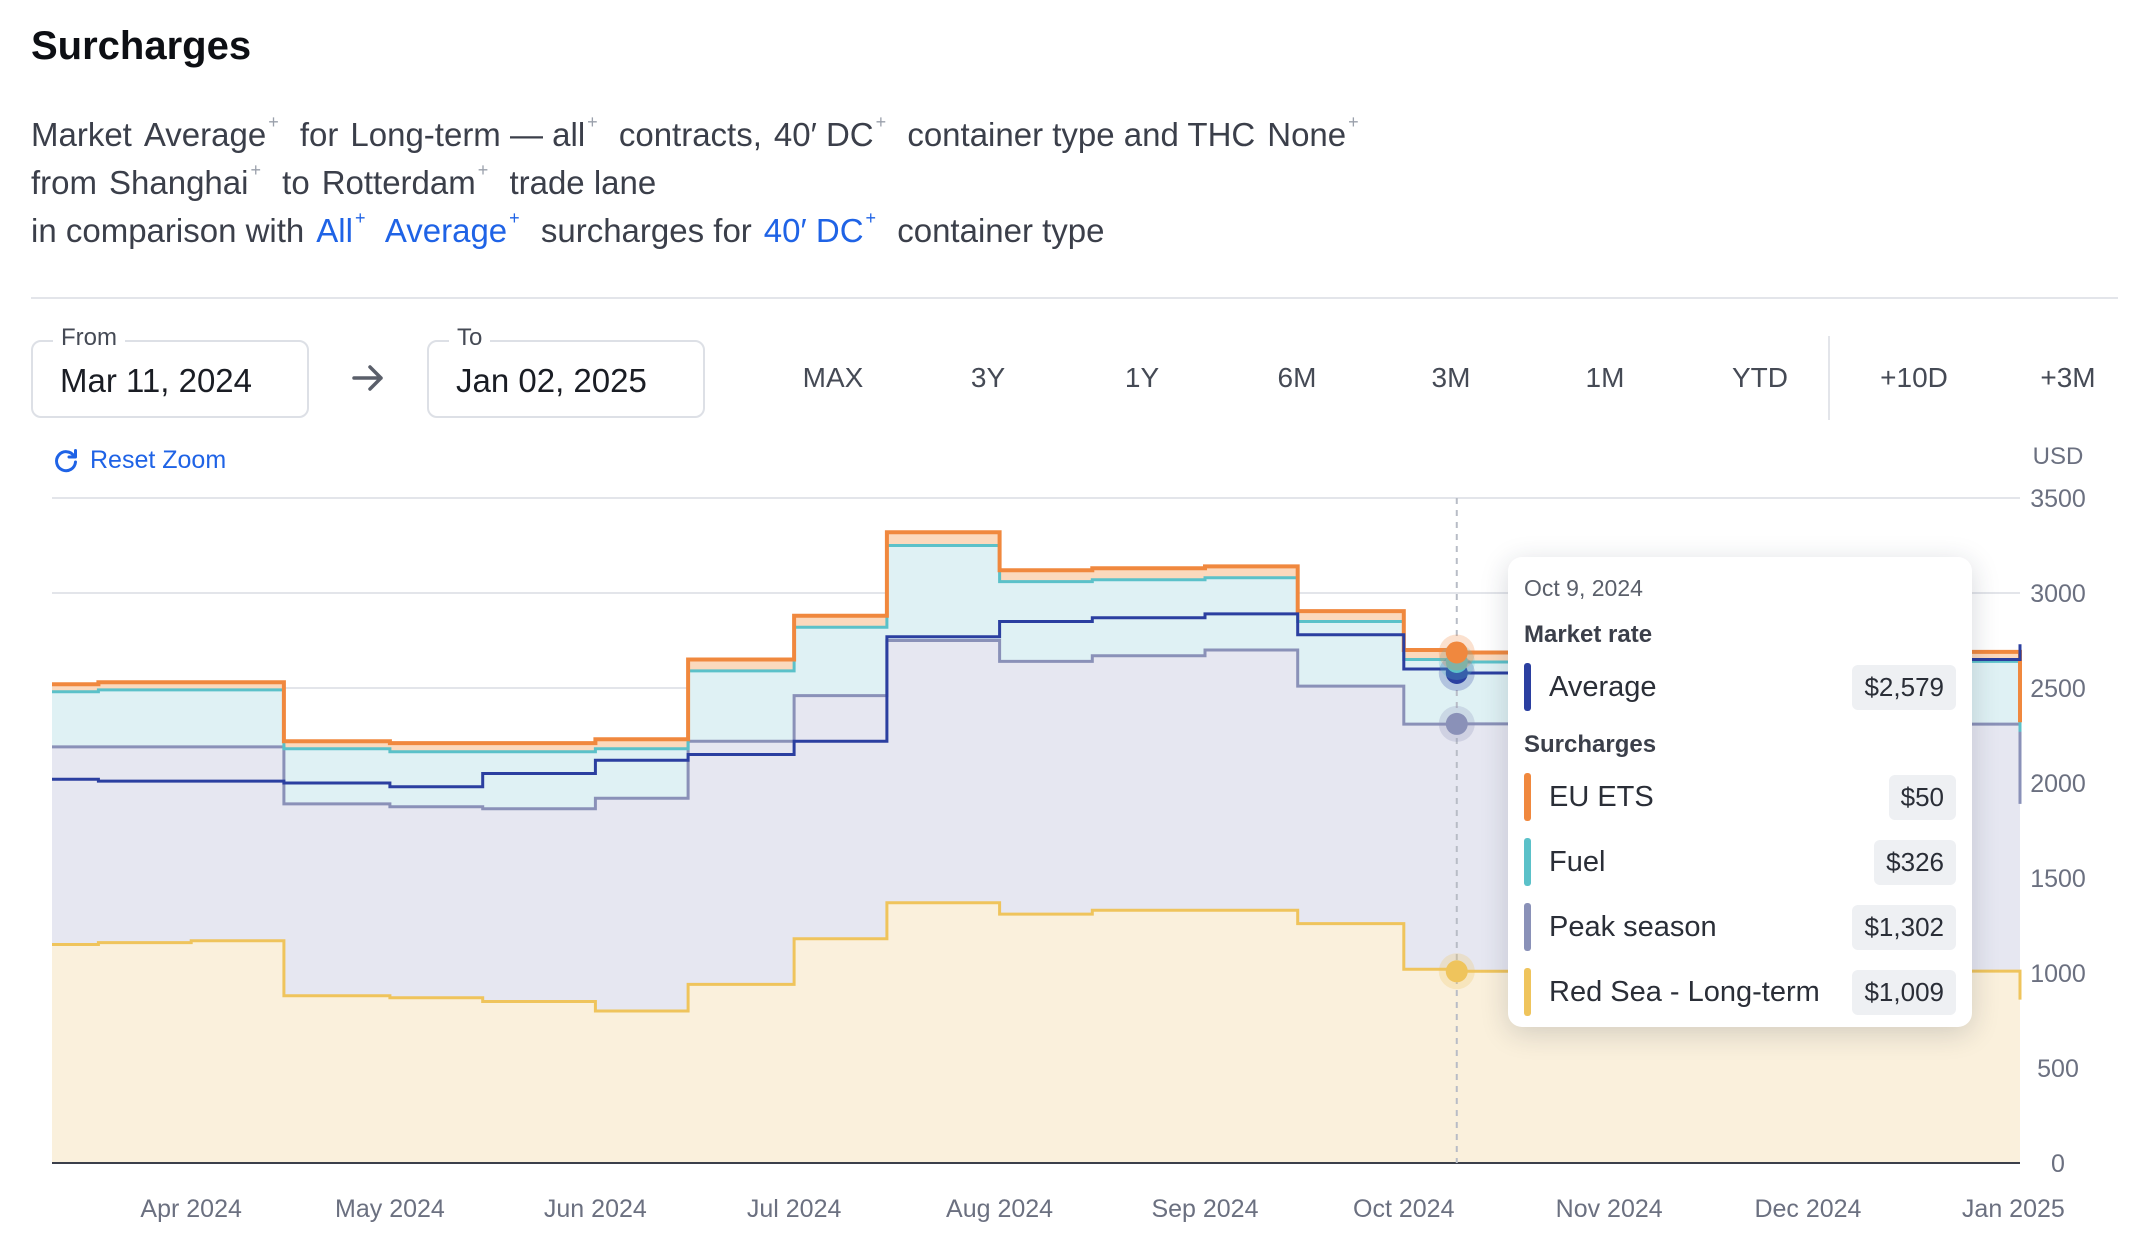 Image resolution: width=2148 pixels, height=1240 pixels. I want to click on y-tick-label: 2000, so click(2058, 784).